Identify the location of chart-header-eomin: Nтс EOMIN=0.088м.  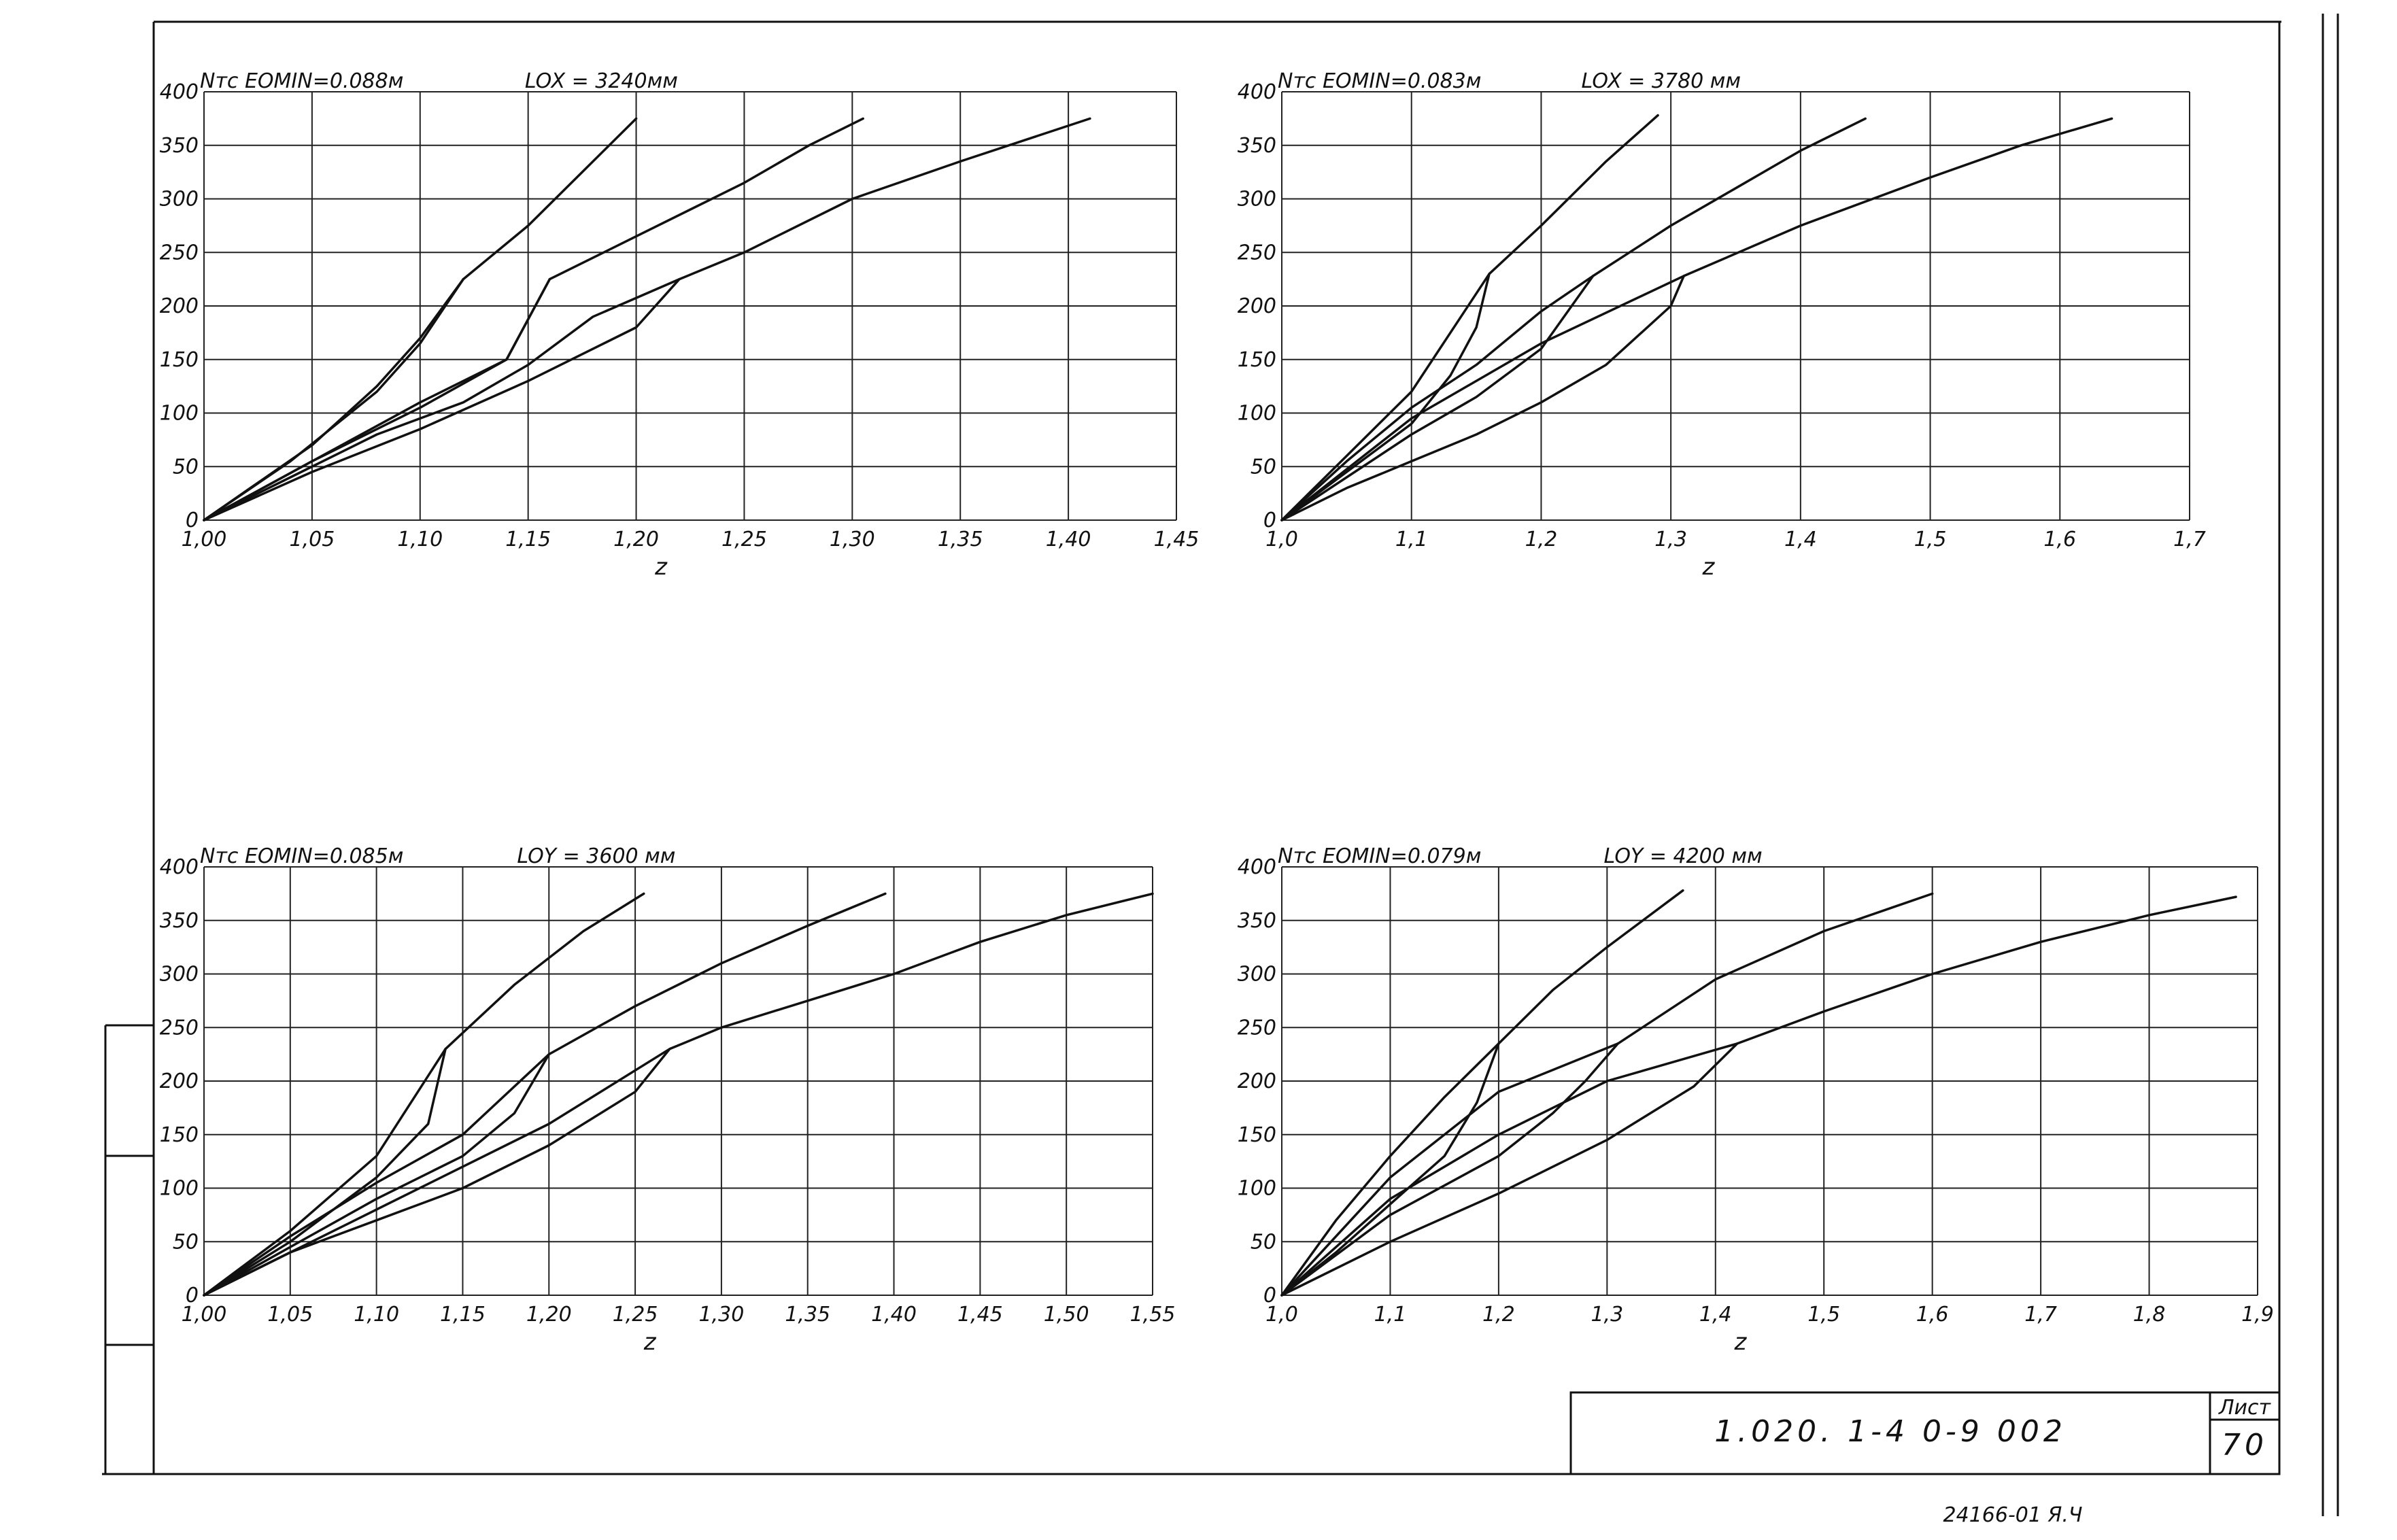
(302, 81).